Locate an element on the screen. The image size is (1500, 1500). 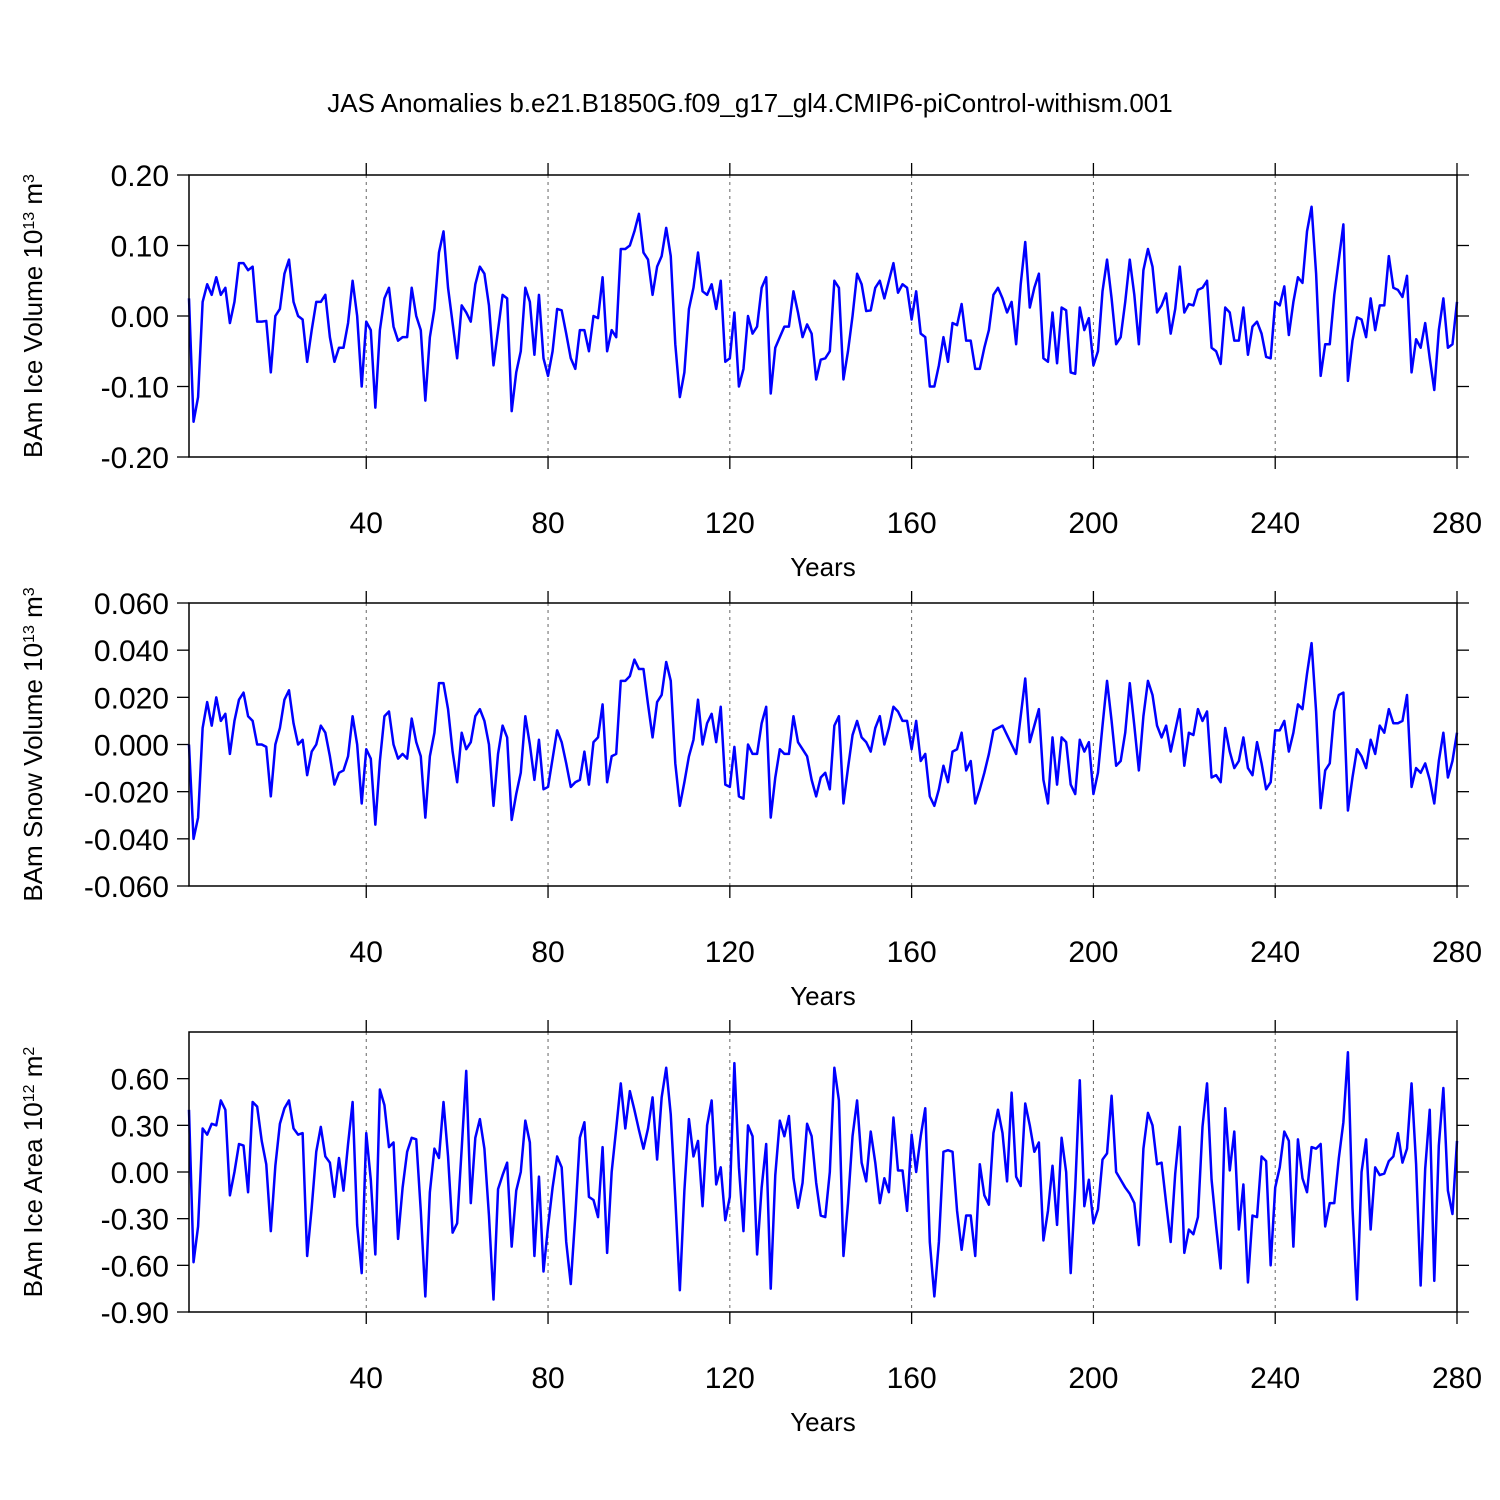
y-tick-label: -0.040 is located at coordinates (126, 840).